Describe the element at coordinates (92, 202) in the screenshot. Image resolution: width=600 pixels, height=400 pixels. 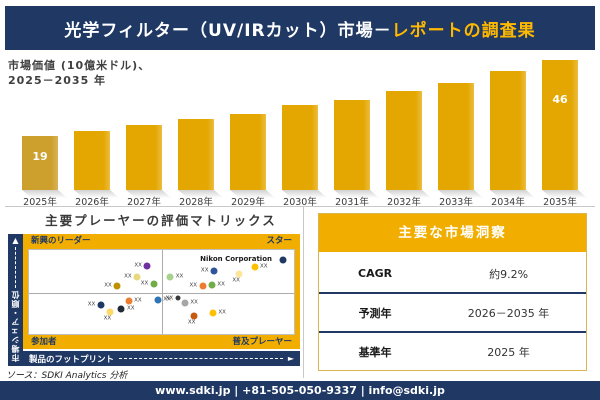
I see `bar-category-label: 2026年` at that location.